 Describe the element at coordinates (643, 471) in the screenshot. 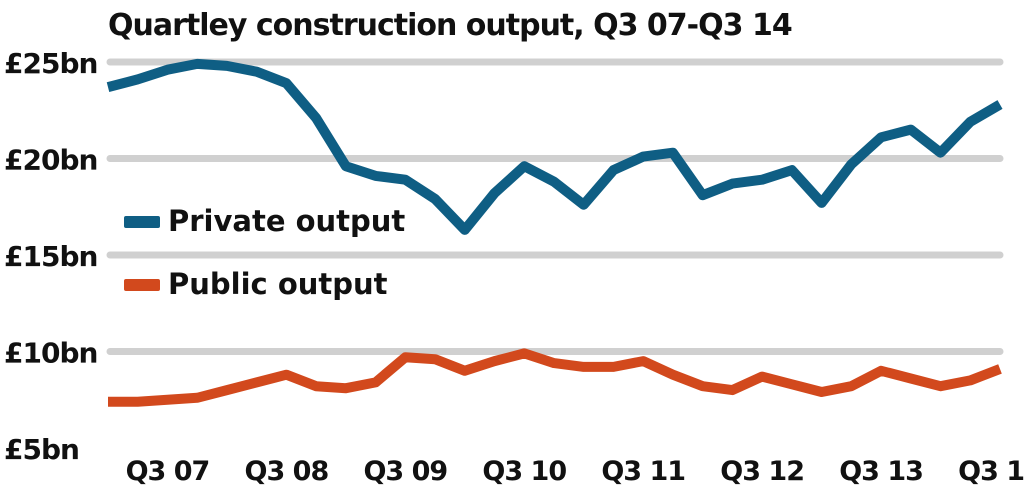

I see `x-tick-label: Q3 11` at that location.